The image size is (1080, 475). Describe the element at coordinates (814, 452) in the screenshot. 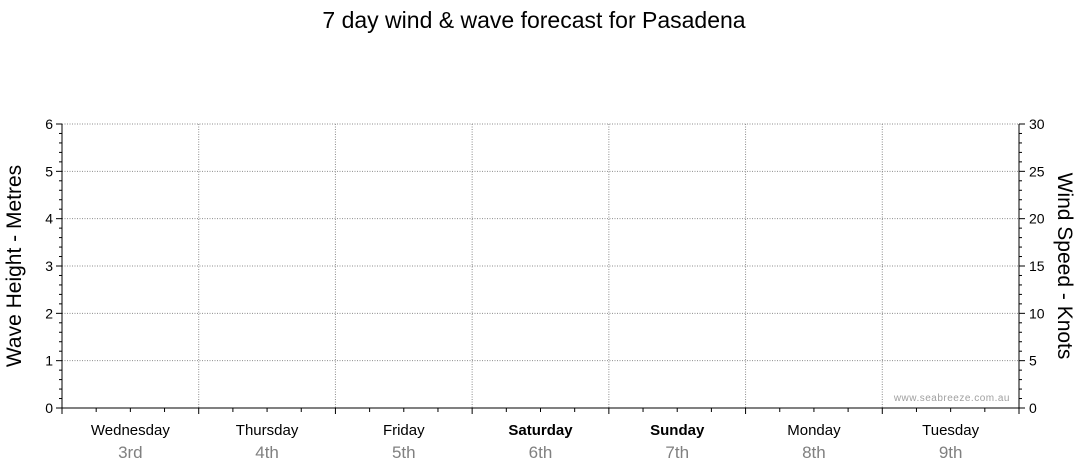

I see `day-date-label: 8th` at that location.